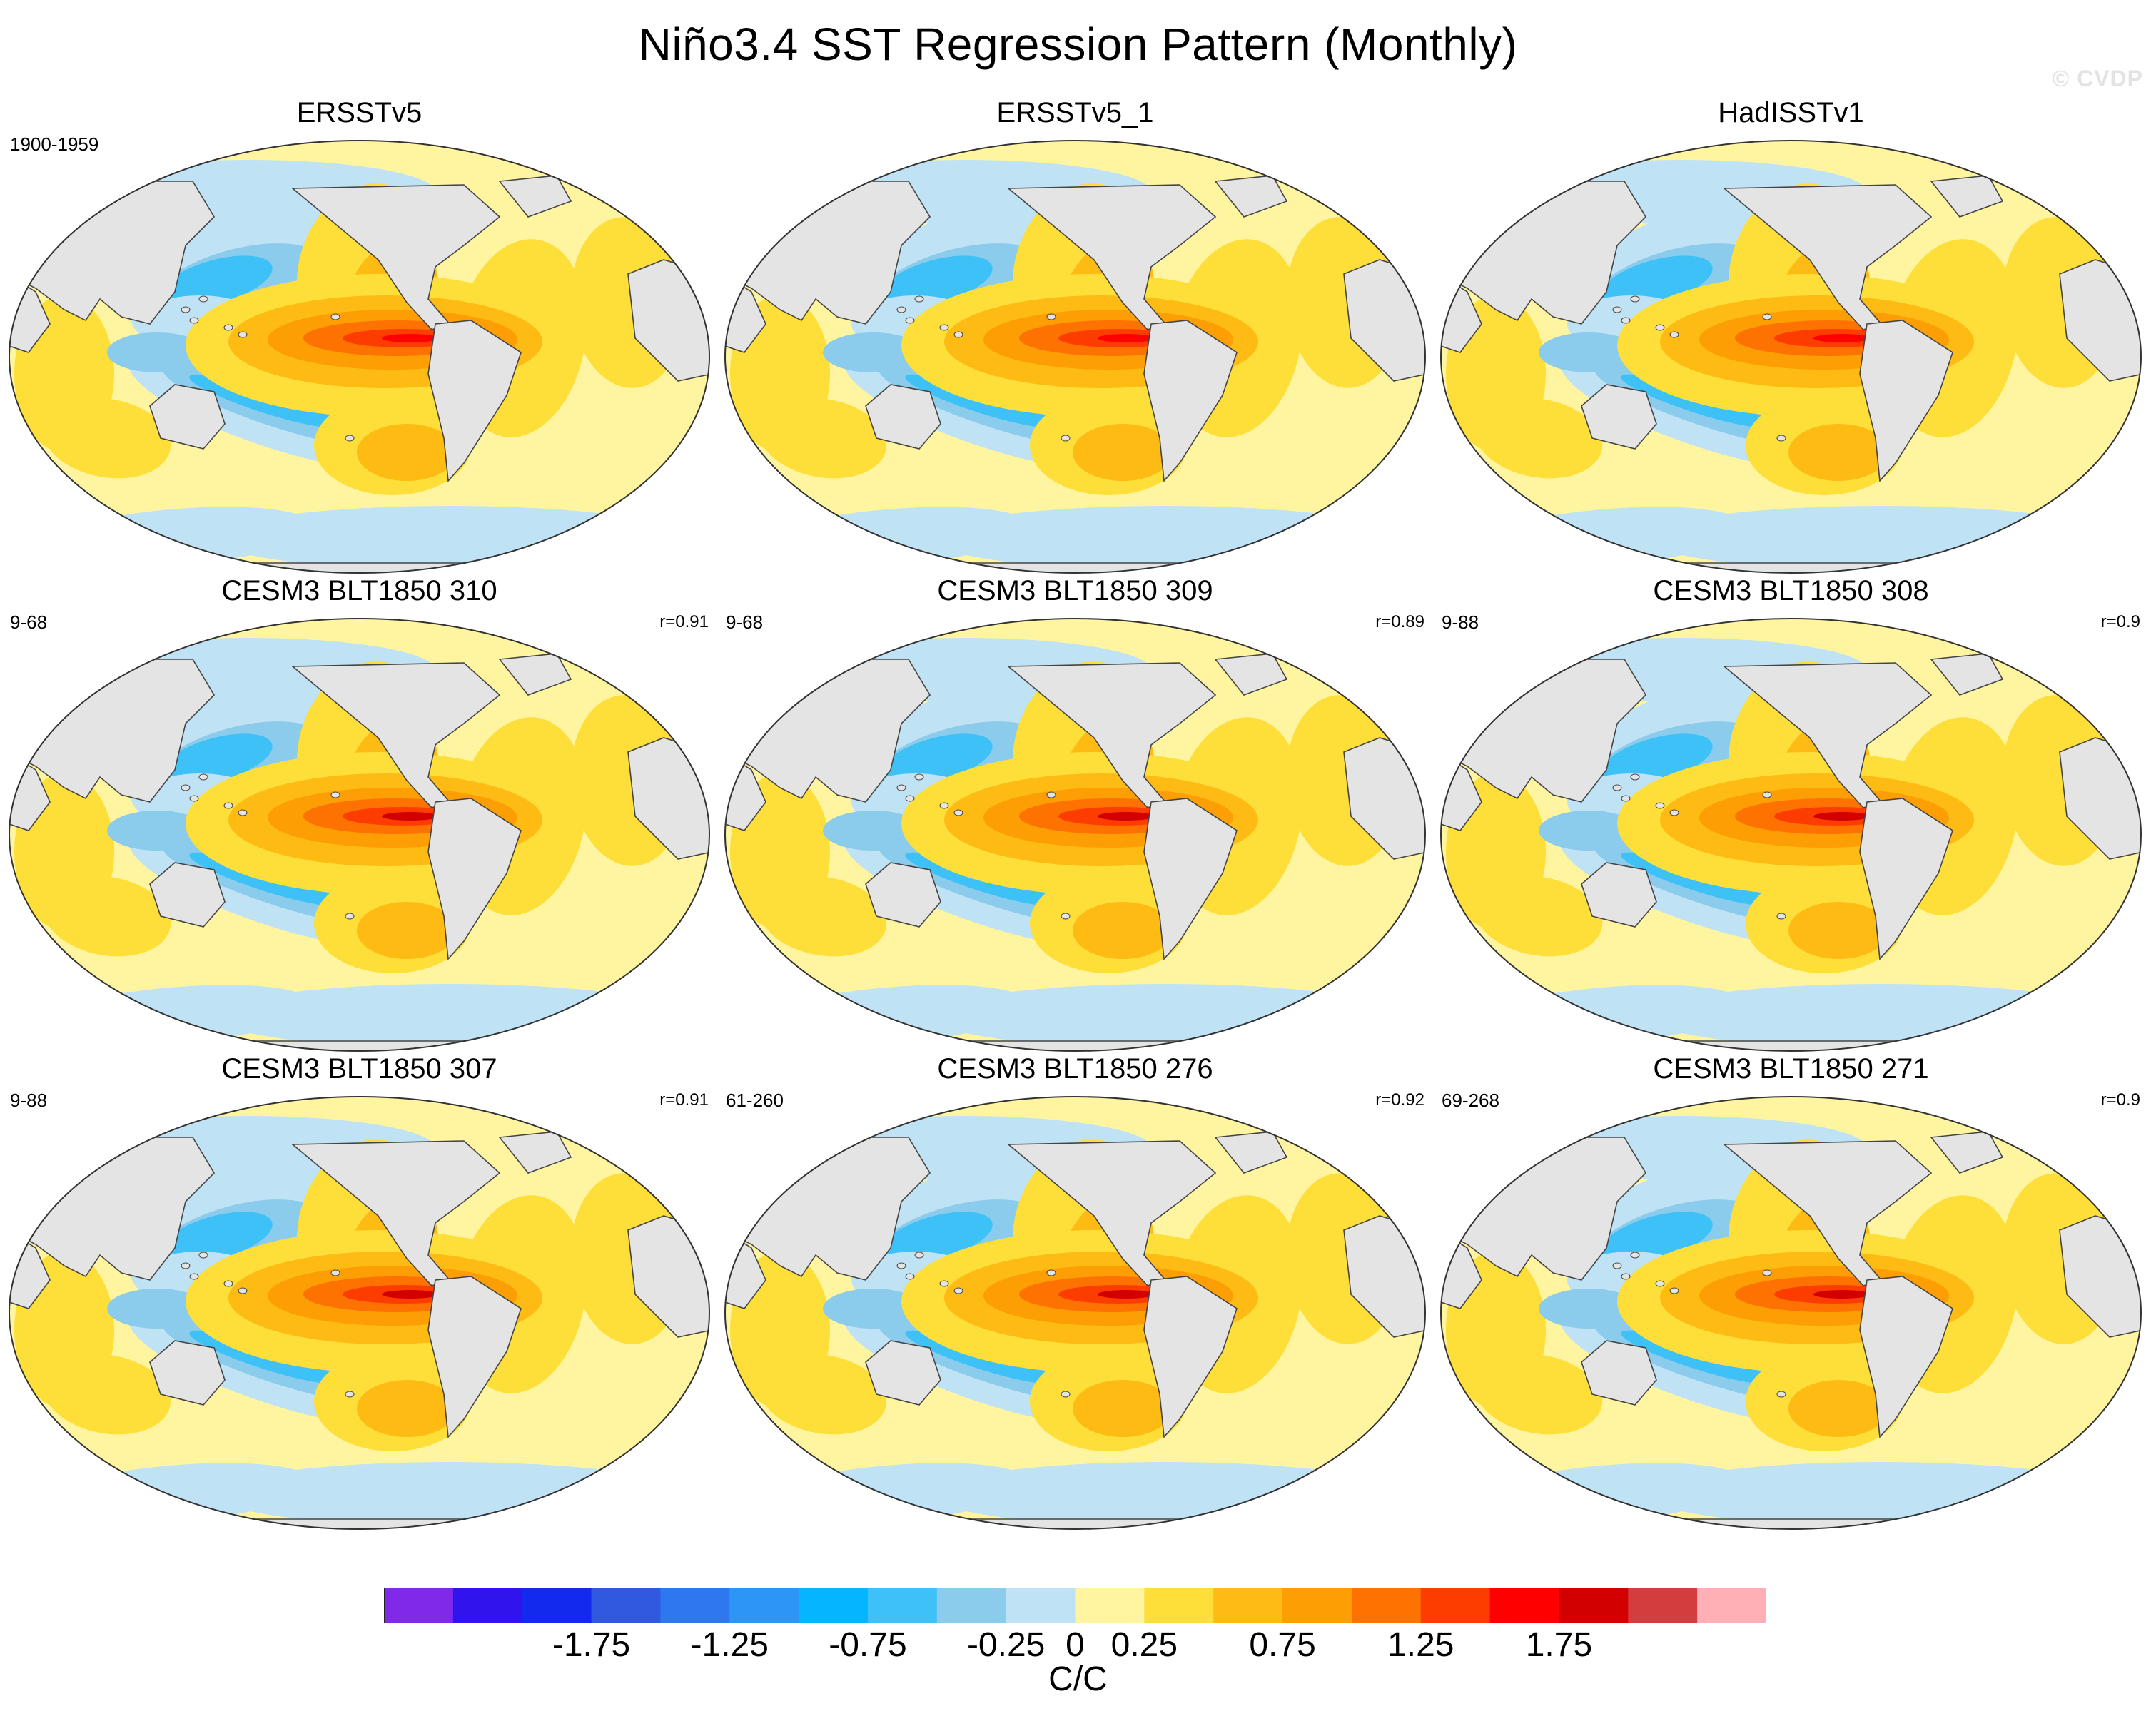 The image size is (2156, 1716). I want to click on panel-period: 9-68, so click(745, 622).